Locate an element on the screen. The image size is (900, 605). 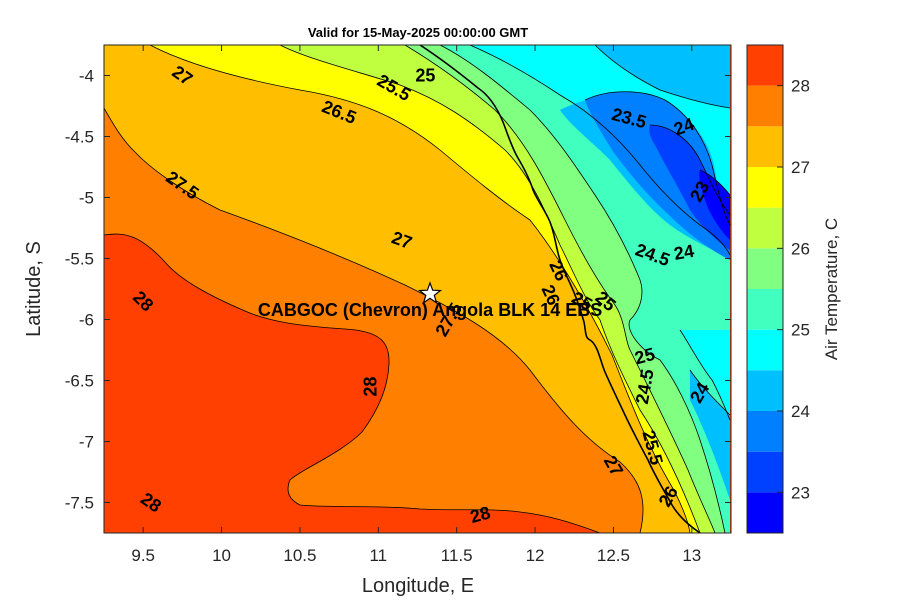
y-tick-label: -6 is located at coordinates (86, 320).